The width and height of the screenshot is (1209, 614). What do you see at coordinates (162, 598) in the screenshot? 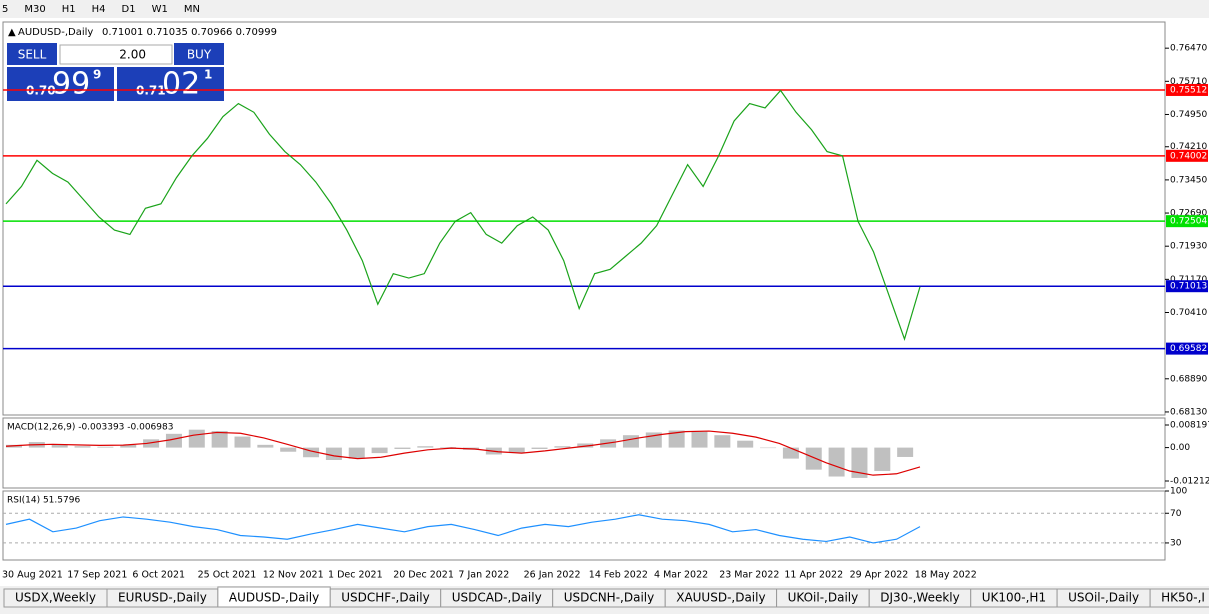
I see `tab-label: EURUSD-,Daily` at bounding box center [162, 598].